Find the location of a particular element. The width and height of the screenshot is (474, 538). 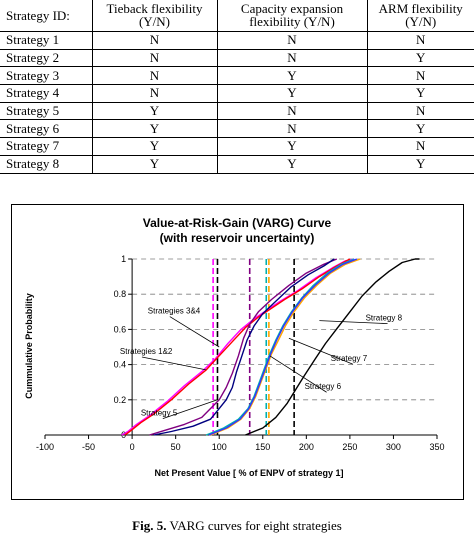

cell-strategy: Strategy 4 is located at coordinates (46, 93).